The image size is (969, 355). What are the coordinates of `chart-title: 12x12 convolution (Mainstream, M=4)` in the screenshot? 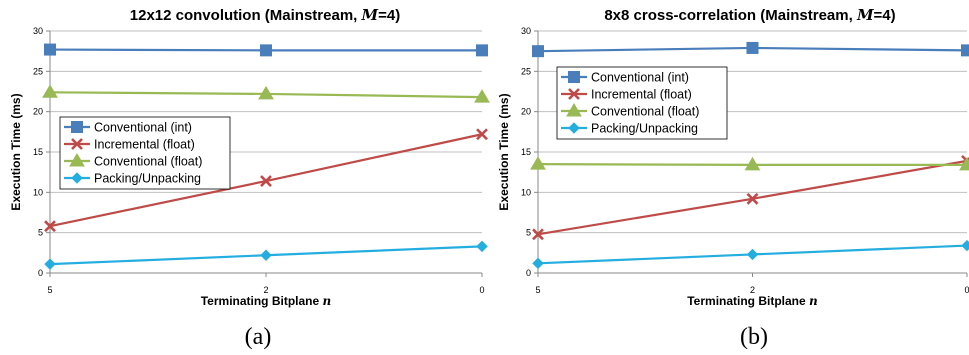 It's located at (265, 15).